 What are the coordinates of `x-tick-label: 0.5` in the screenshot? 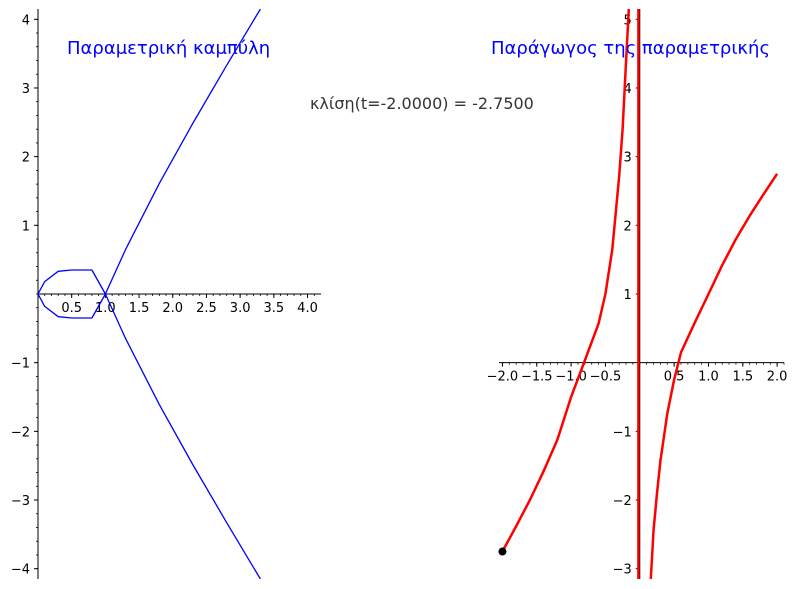 It's located at (71, 308).